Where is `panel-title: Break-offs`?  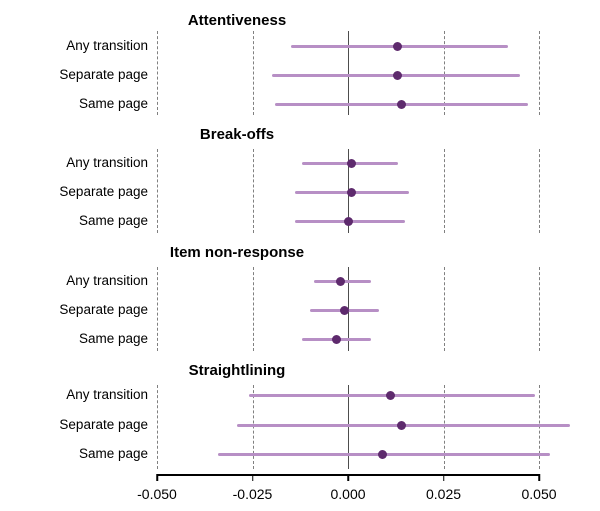 panel-title: Break-offs is located at coordinates (237, 134).